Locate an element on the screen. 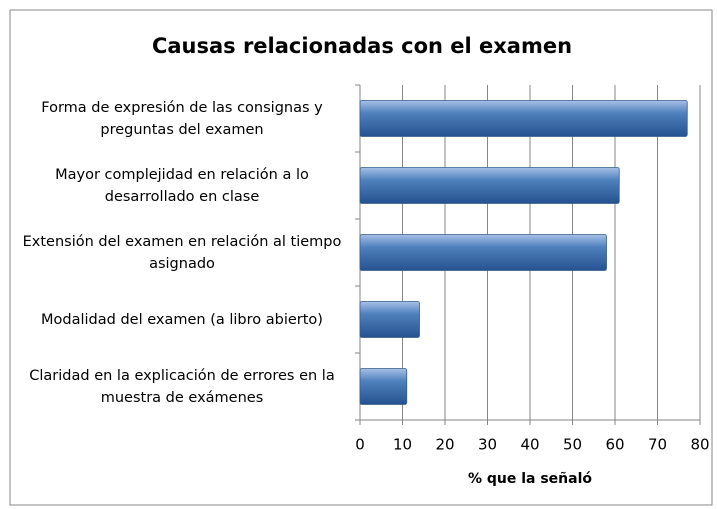 The image size is (717, 509). x-tick-label: 0 is located at coordinates (360, 445).